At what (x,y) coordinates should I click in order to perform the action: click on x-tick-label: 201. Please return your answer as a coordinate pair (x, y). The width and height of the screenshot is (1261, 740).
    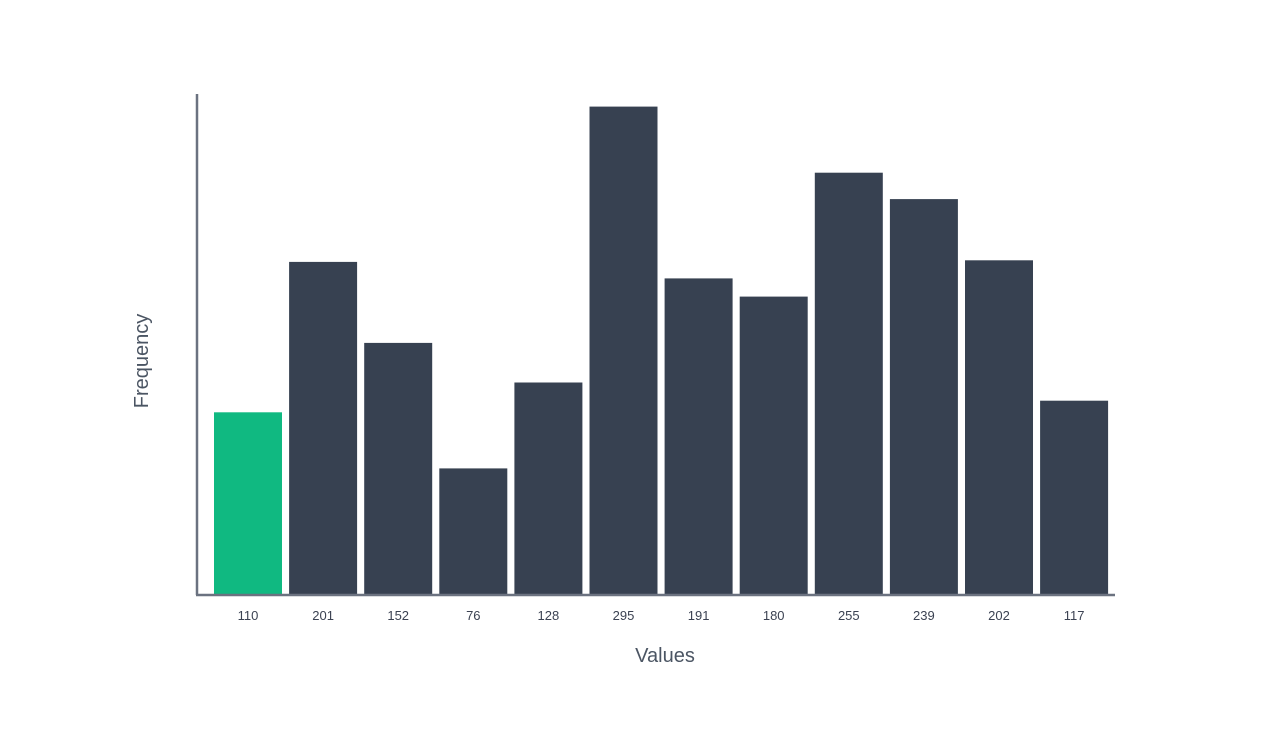
    Looking at the image, I should click on (323, 615).